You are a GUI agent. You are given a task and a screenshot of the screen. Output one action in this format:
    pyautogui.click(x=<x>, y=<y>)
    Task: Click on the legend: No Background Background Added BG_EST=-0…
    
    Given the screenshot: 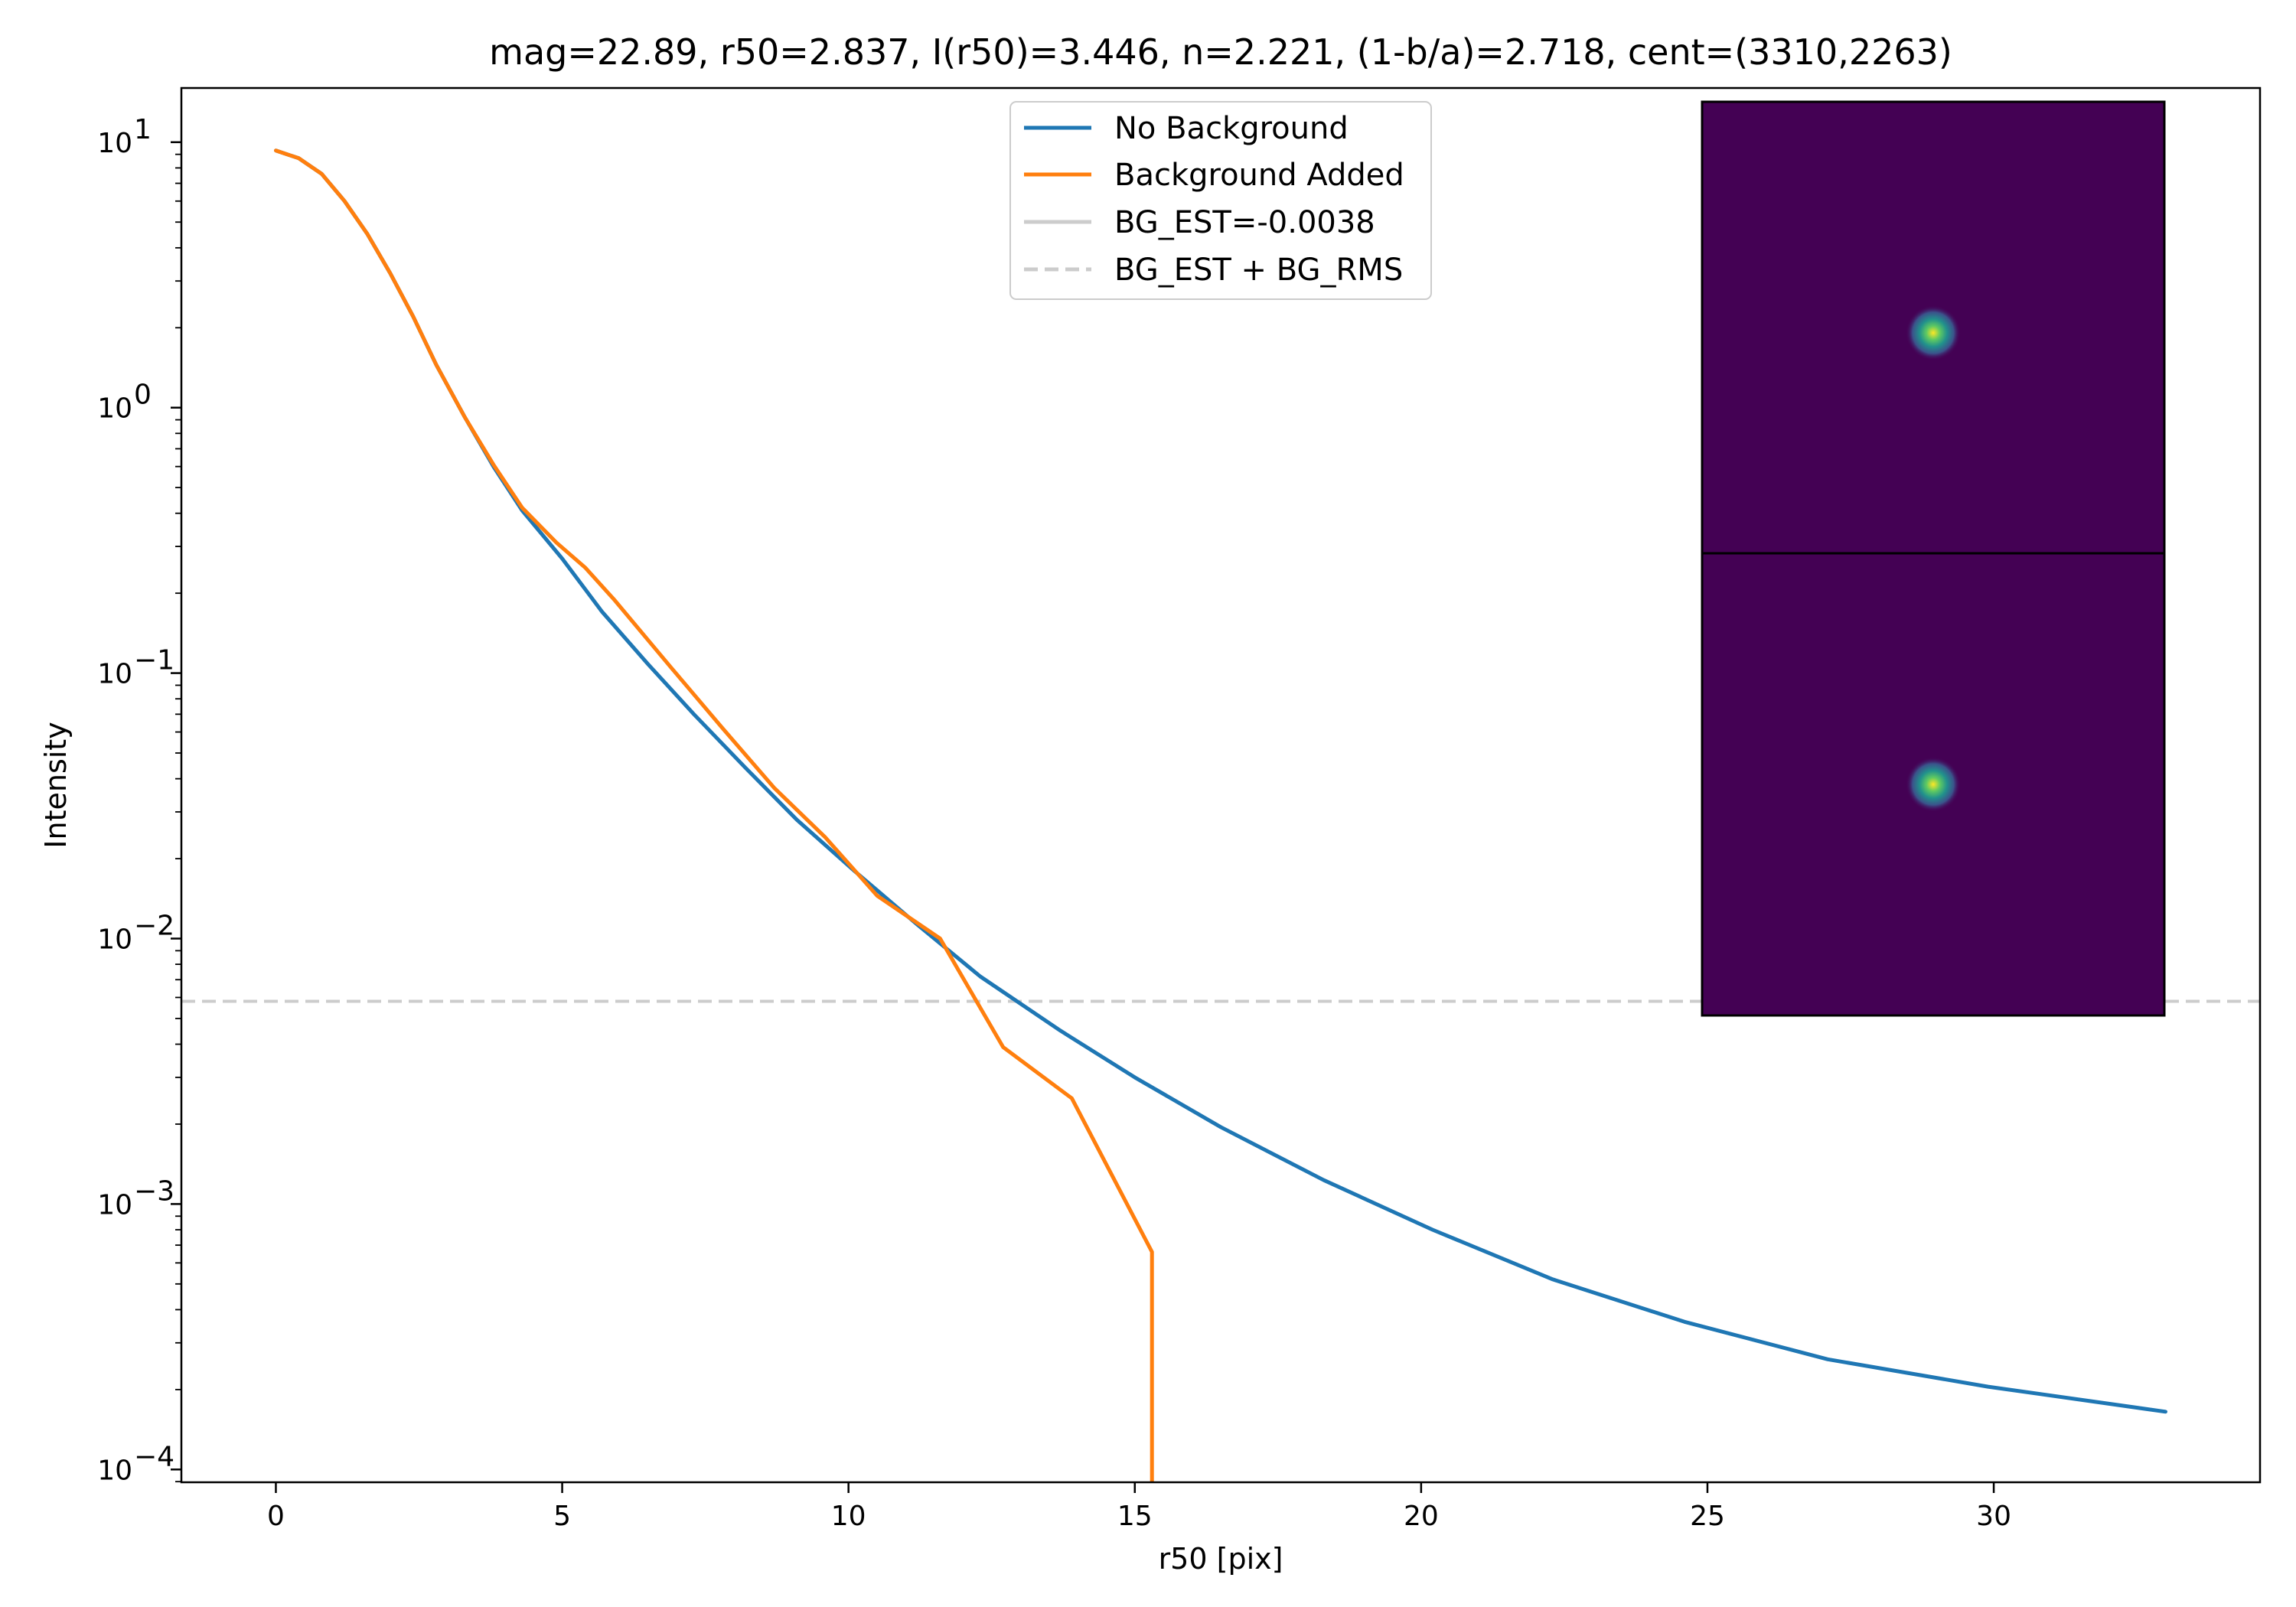 What is the action you would take?
    pyautogui.click(x=1220, y=200)
    